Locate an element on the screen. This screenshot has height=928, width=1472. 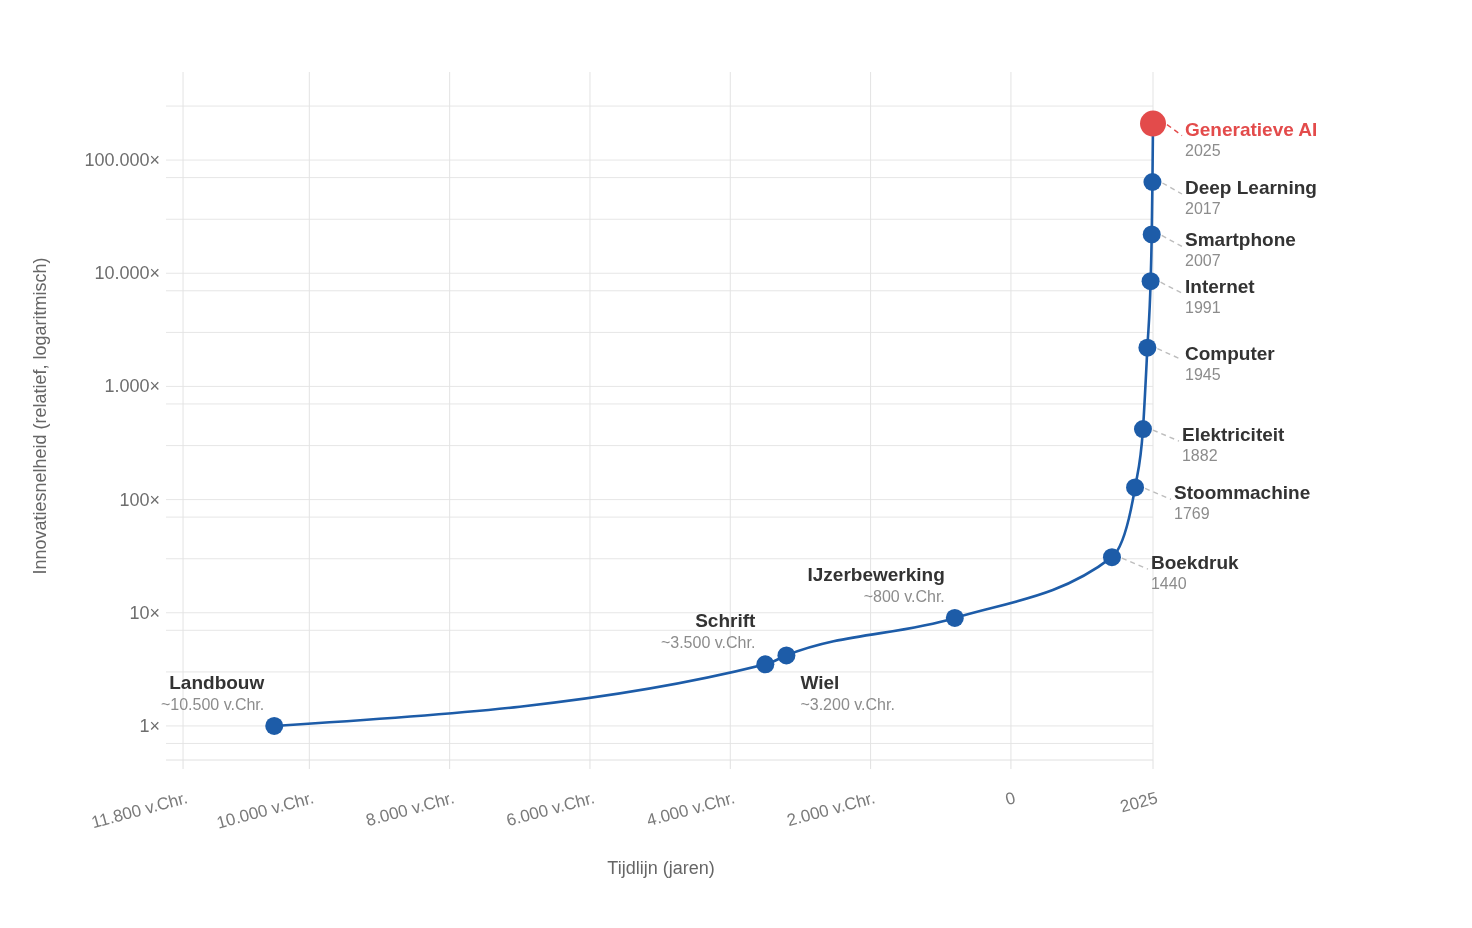
annotation: 2007 is located at coordinates (1203, 261).